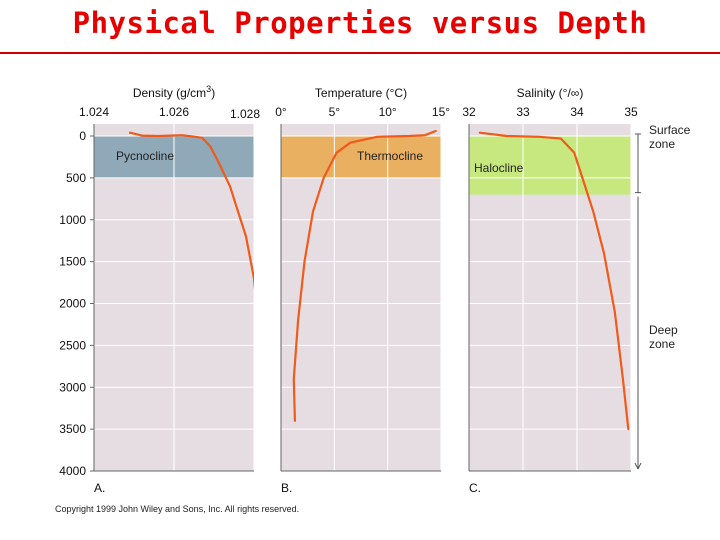  I want to click on x-tick-label: 15°, so click(441, 112).